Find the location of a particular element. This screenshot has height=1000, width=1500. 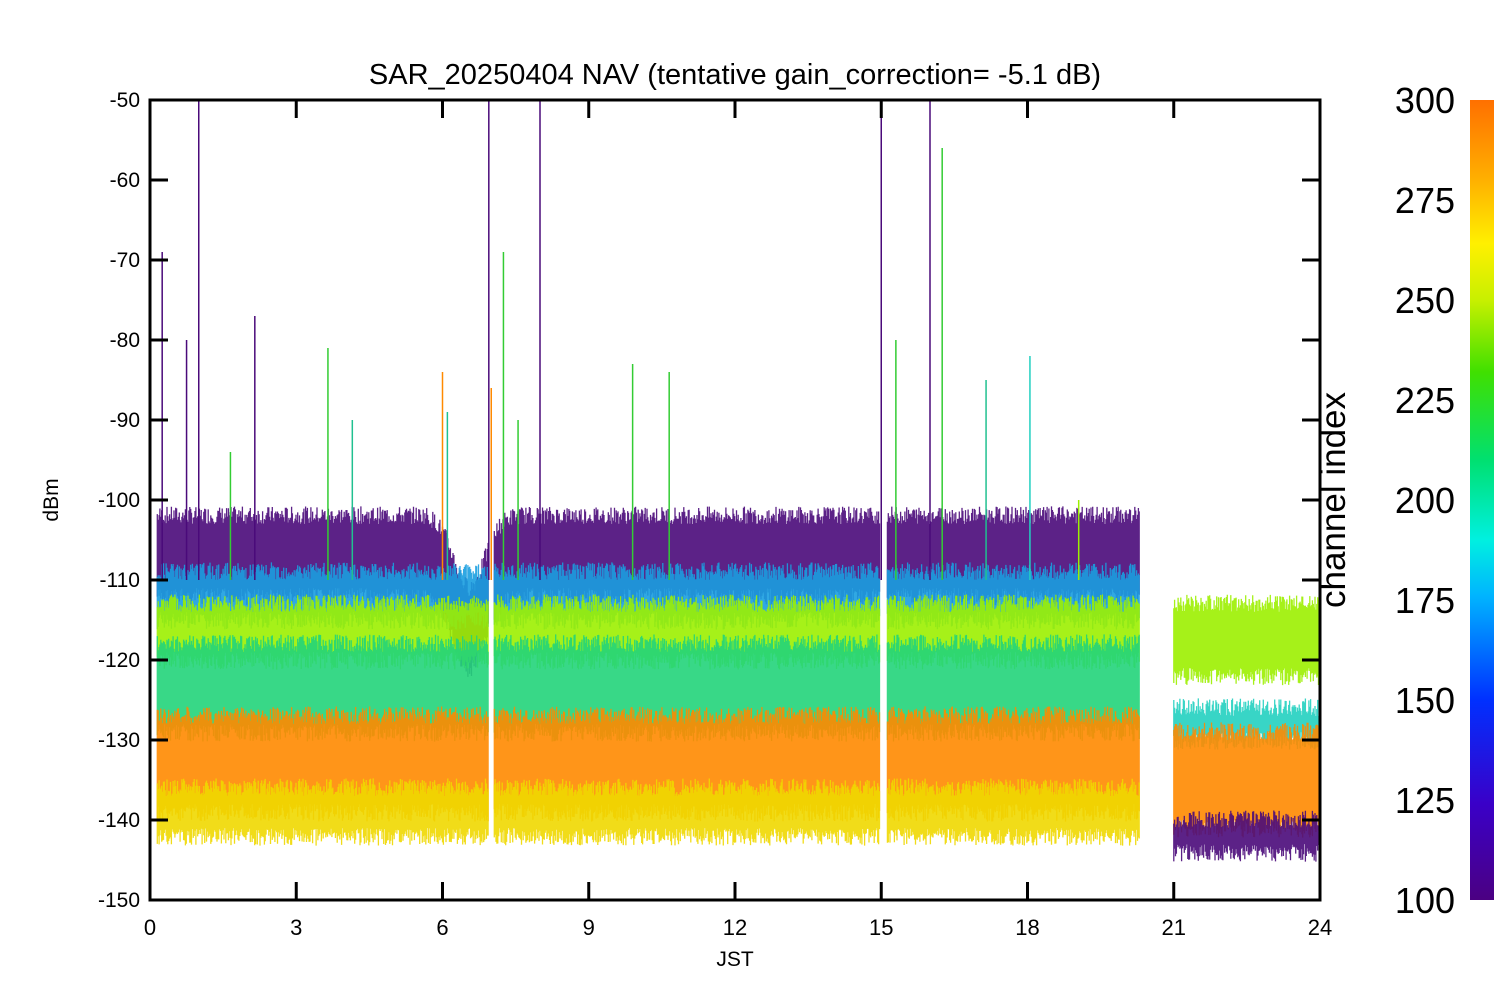

colorbar-tick-label: 225 is located at coordinates (1425, 400).